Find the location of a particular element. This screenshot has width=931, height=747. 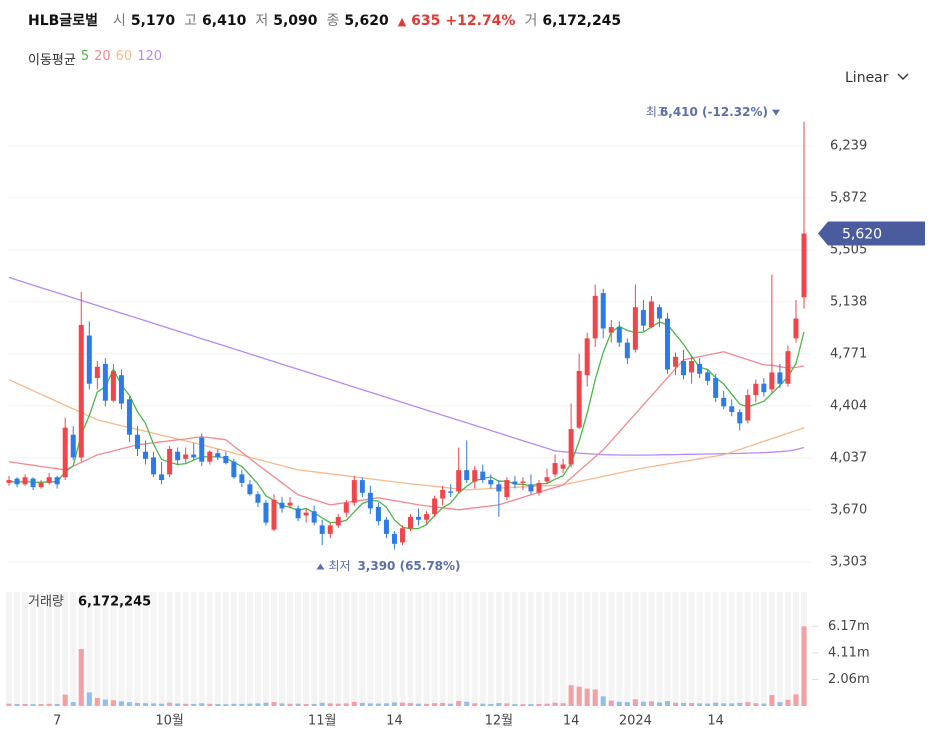

open-label: 시 is located at coordinates (119, 21).